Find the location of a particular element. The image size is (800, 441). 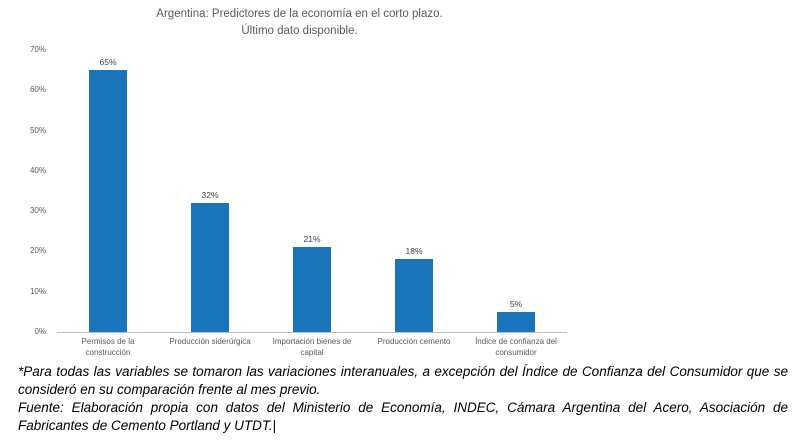

y-tick-label: 40% is located at coordinates (37, 170).